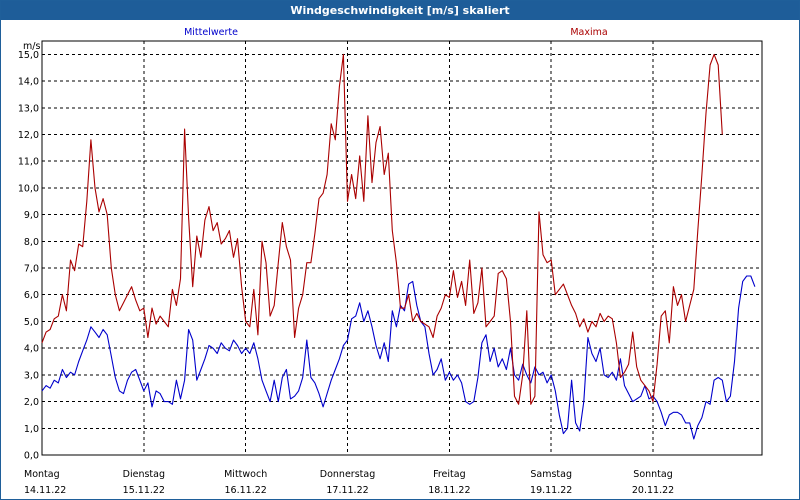  I want to click on x-tick-day: Freitag, so click(449, 474).